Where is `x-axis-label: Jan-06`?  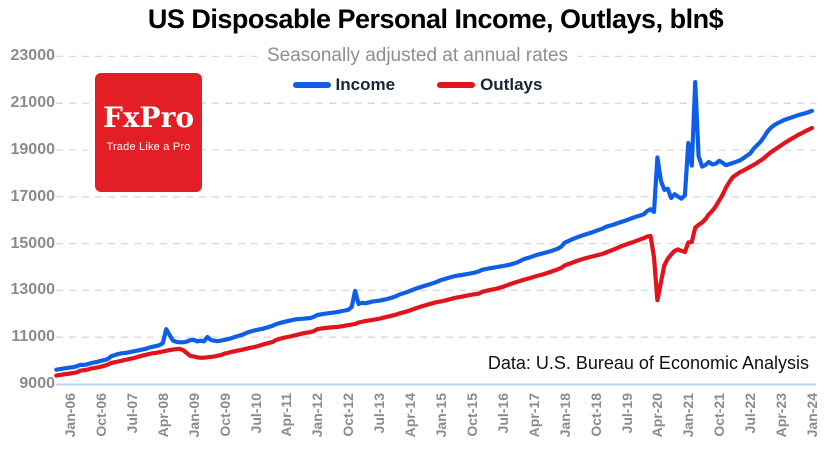
x-axis-label: Jan-06 is located at coordinates (70, 415).